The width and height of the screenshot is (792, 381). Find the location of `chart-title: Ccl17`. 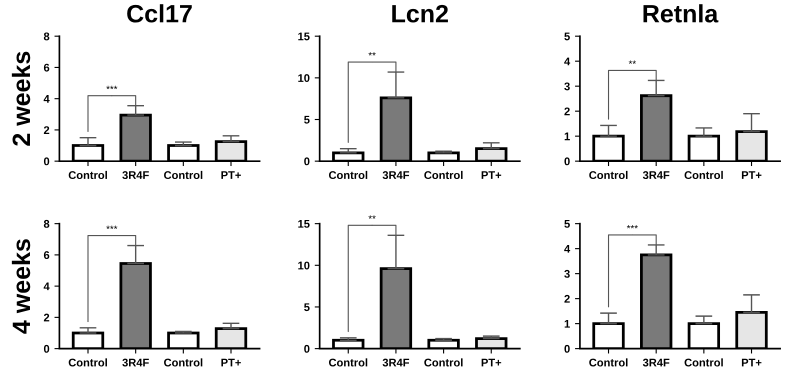

chart-title: Ccl17 is located at coordinates (159, 13).